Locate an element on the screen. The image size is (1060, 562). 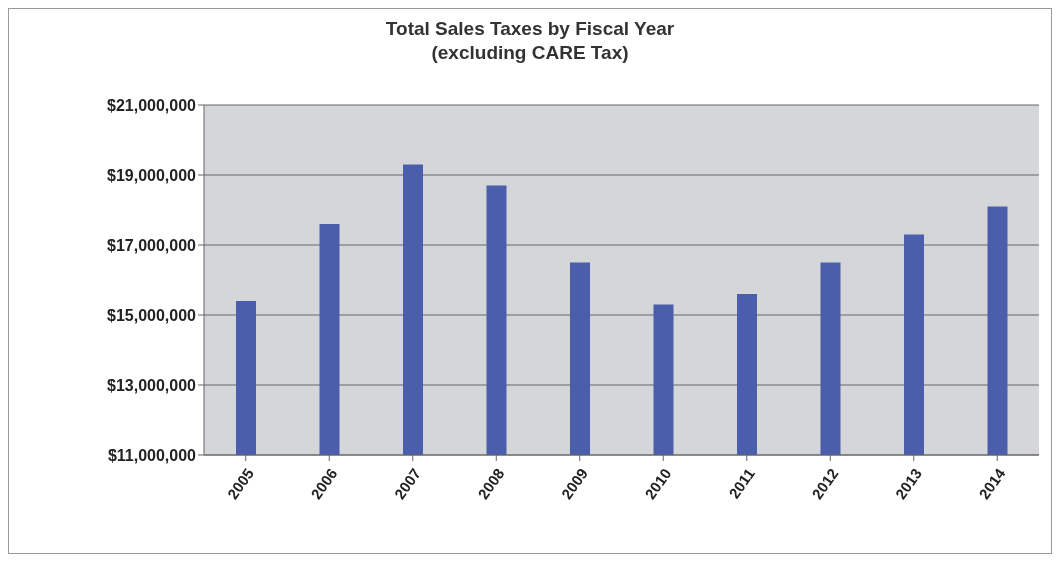
y-tick-label: $15,000,000 is located at coordinates (152, 315).